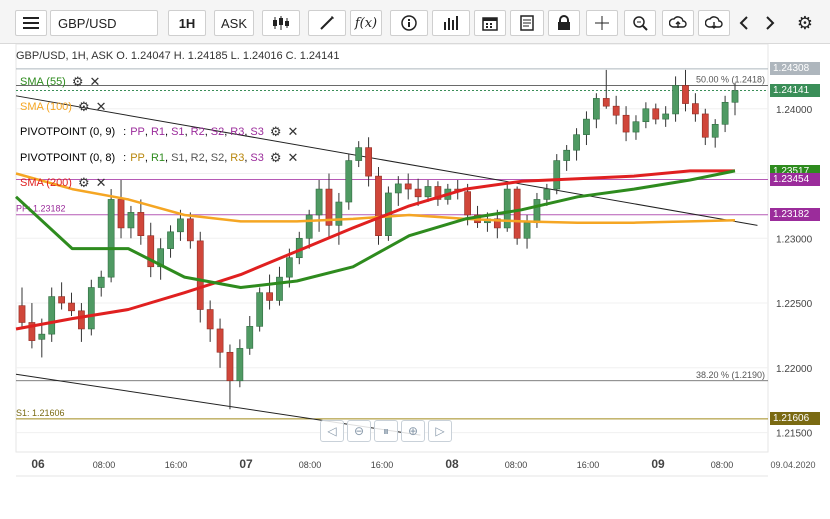 The image size is (830, 519). I want to click on scroll-right-button, so click(770, 23).